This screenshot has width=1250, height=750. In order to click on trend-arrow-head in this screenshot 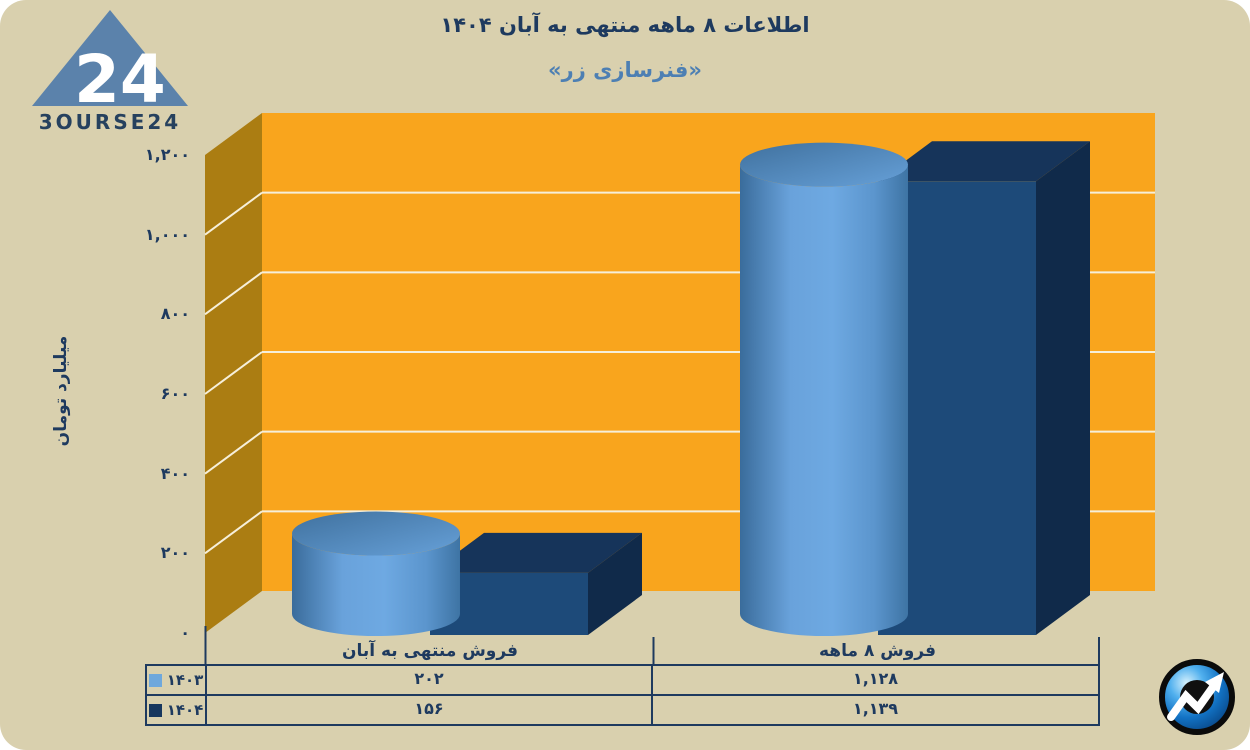, I will do `click(1214, 682)`.